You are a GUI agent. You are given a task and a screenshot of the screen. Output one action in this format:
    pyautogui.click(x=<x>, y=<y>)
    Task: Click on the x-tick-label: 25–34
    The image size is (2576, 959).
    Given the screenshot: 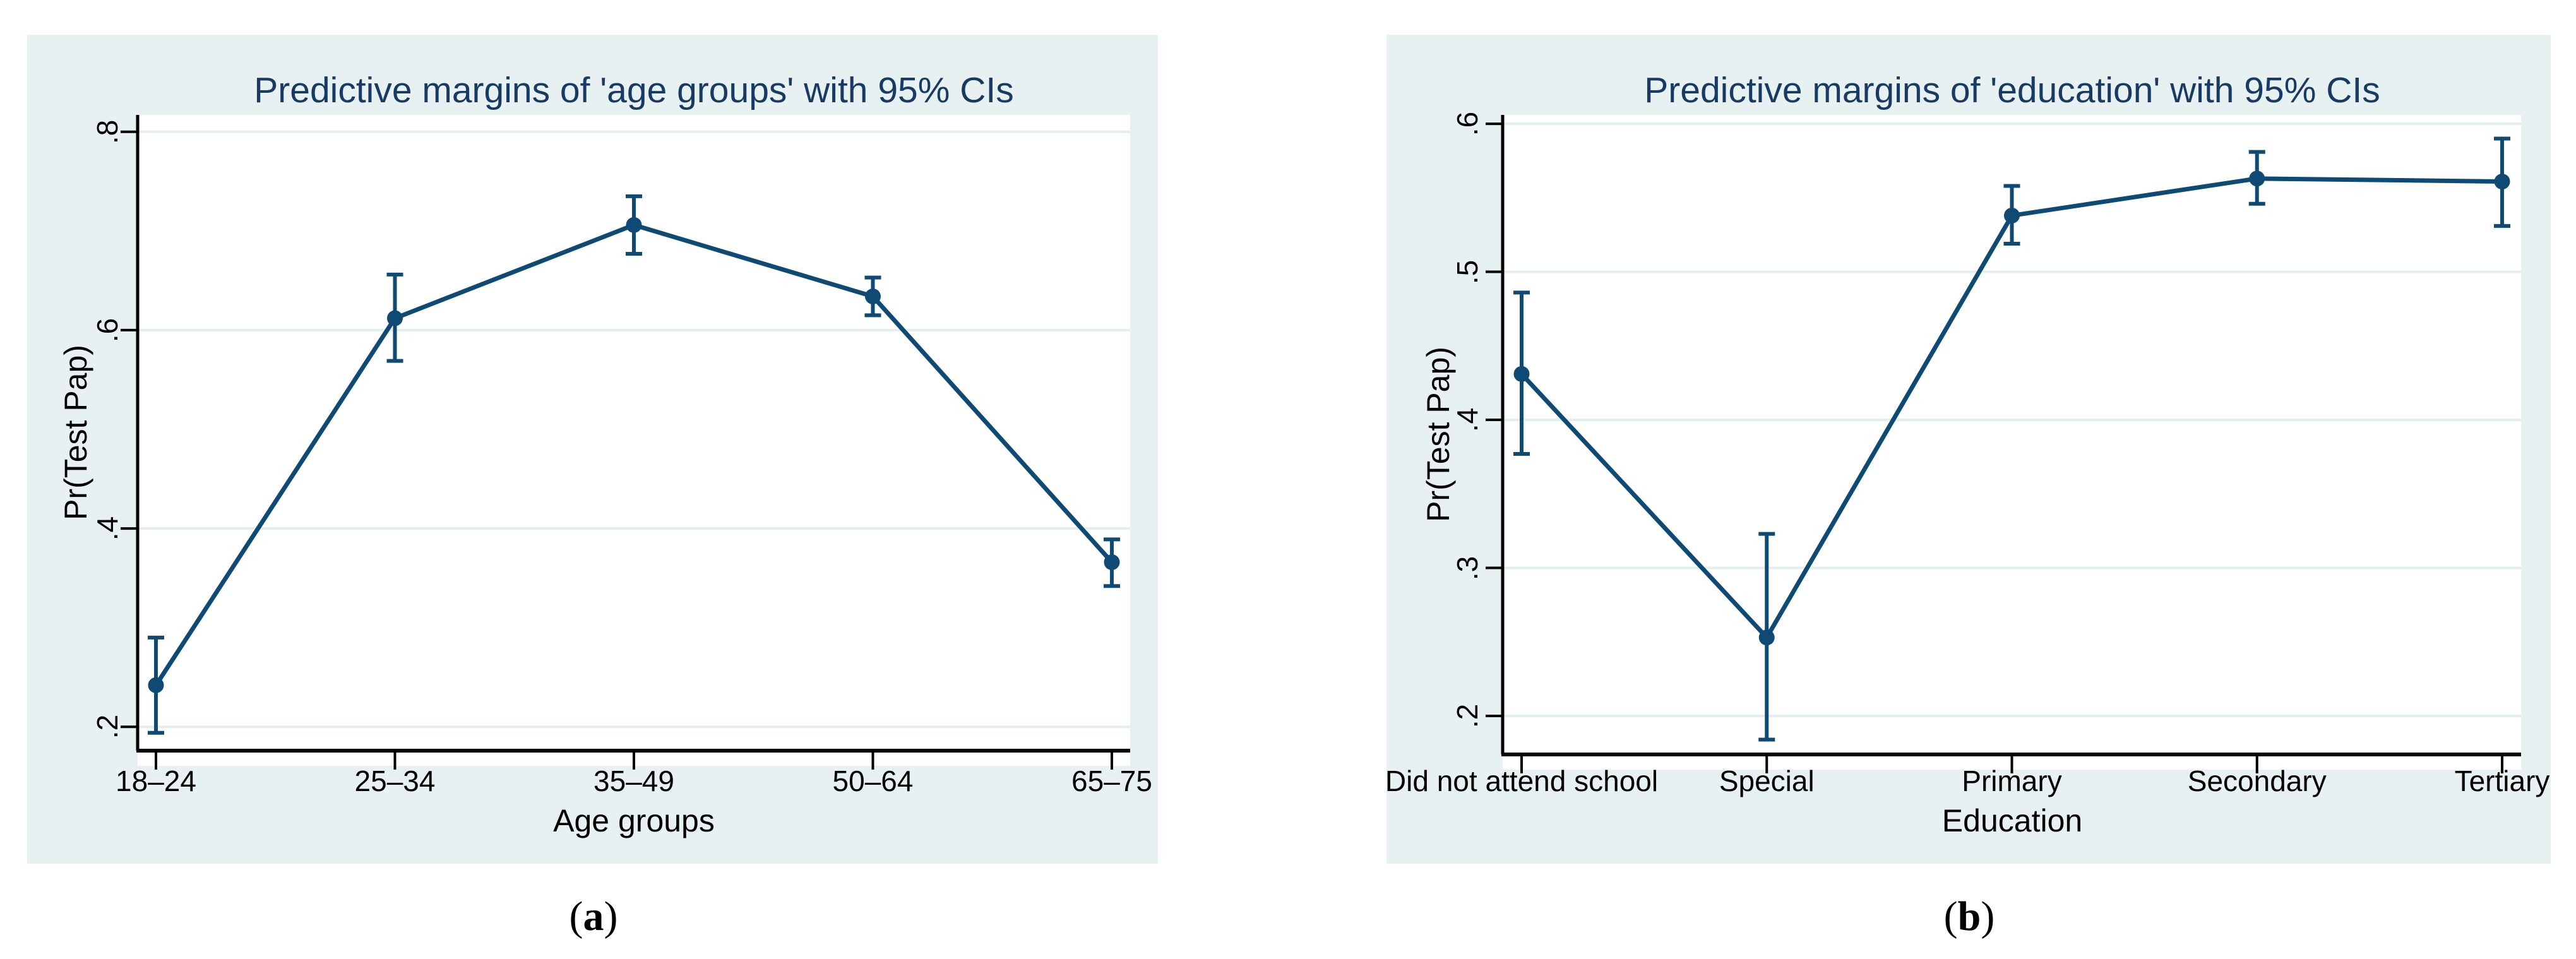 What is the action you would take?
    pyautogui.click(x=395, y=781)
    